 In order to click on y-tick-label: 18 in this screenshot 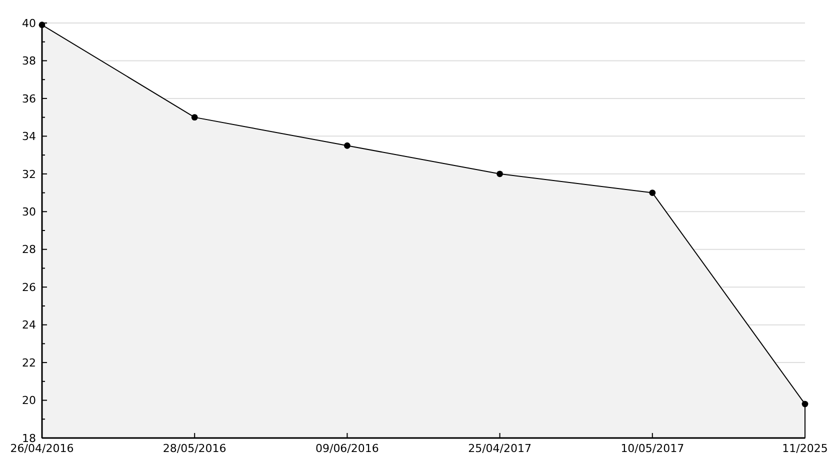, I will do `click(29, 438)`.